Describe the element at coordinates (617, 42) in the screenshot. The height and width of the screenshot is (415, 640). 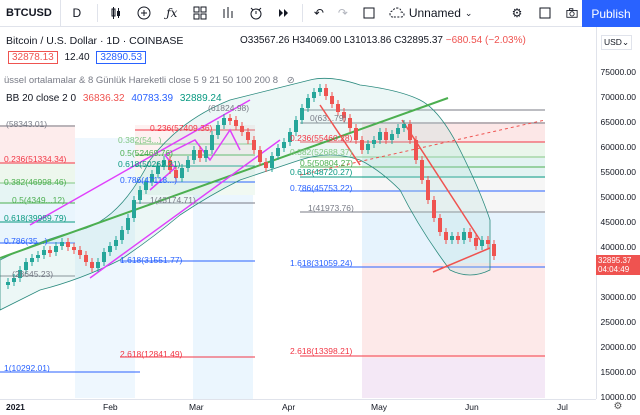
I see `currency-selector: USD⌄` at that location.